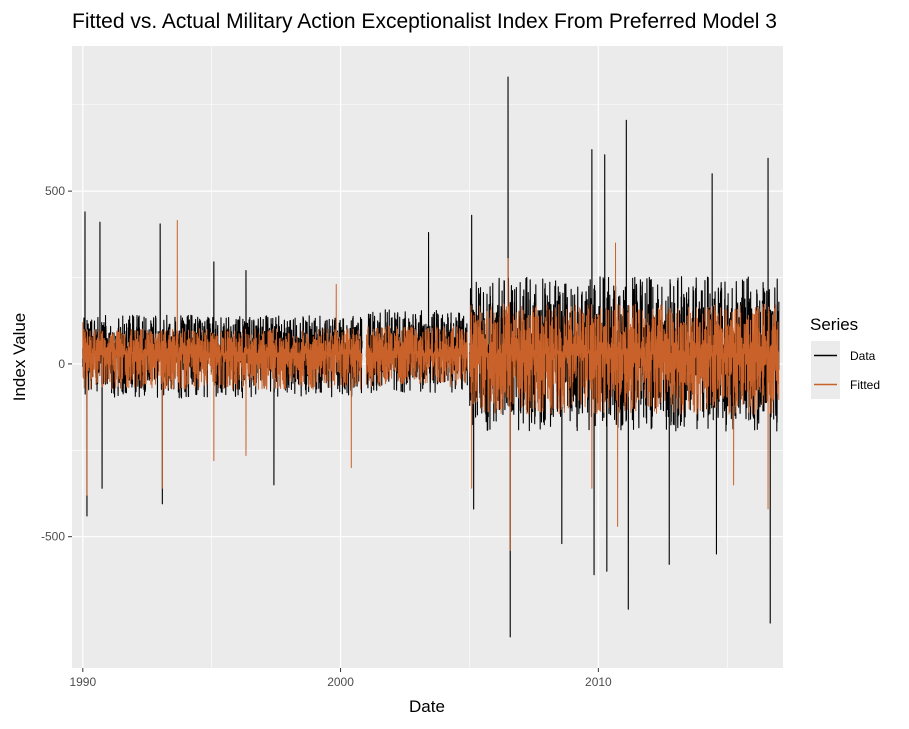 The image size is (909, 729). Describe the element at coordinates (598, 682) in the screenshot. I see `x-tick-label: 2010` at that location.